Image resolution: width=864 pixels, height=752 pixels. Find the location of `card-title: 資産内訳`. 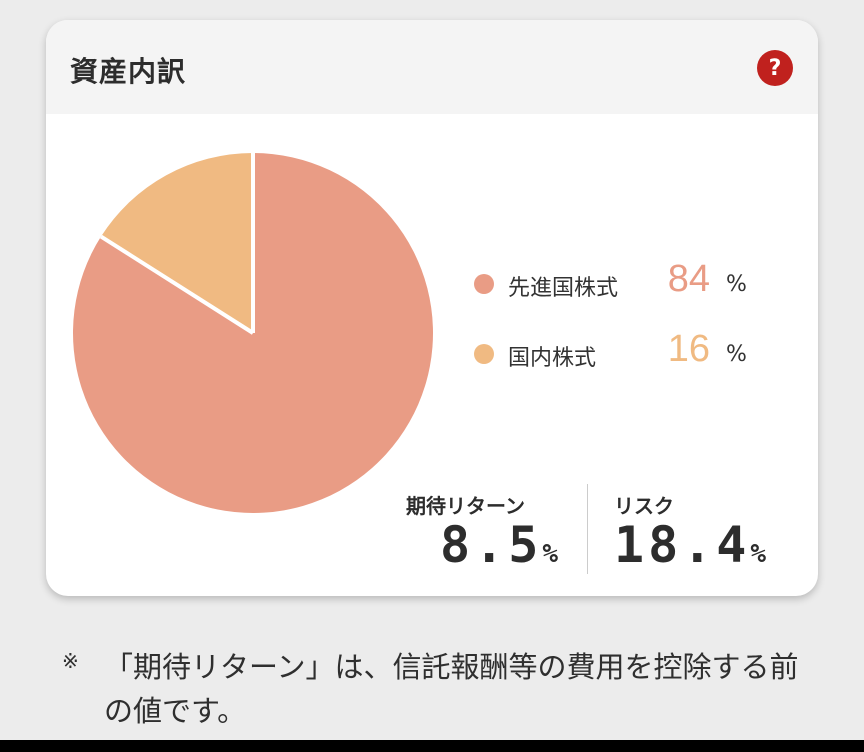

card-title: 資産内訳 is located at coordinates (128, 71).